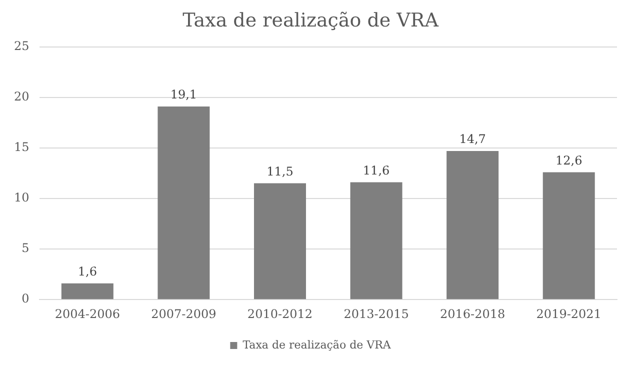 The height and width of the screenshot is (365, 631). I want to click on x-tick-label: 2016-2018, so click(473, 313).